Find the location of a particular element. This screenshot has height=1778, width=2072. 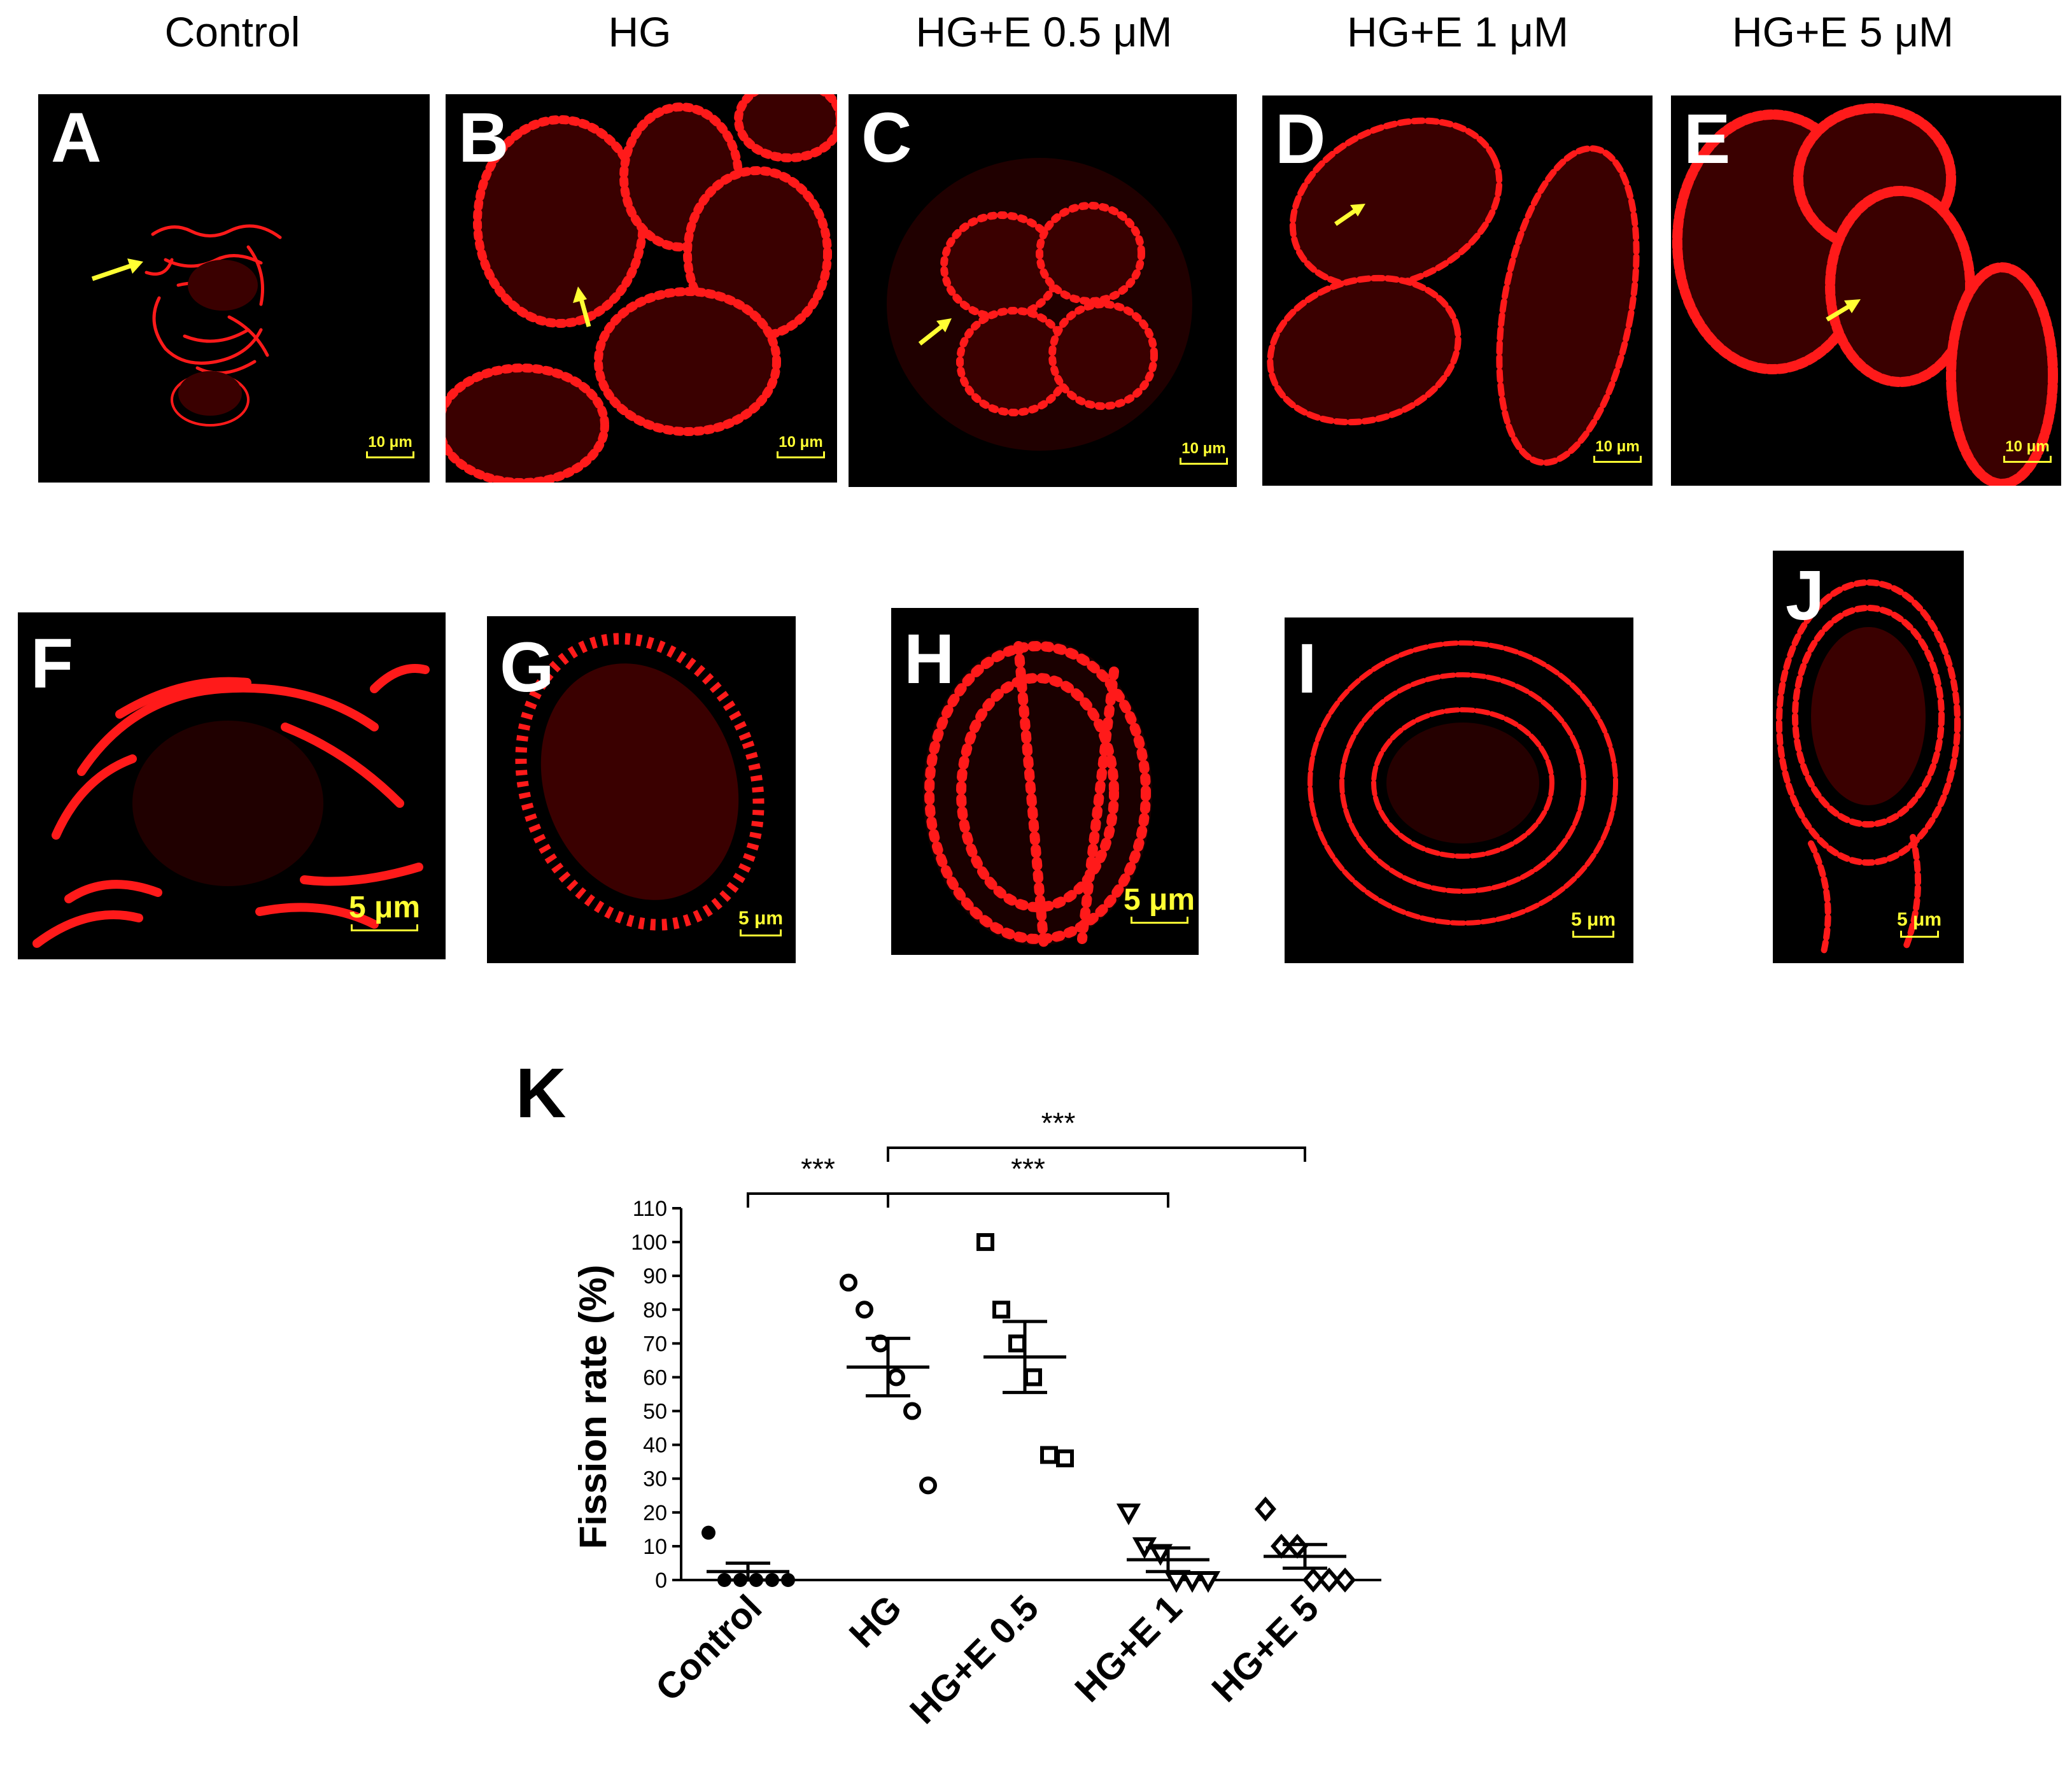

panel-letter-f: F is located at coordinates (52, 663).